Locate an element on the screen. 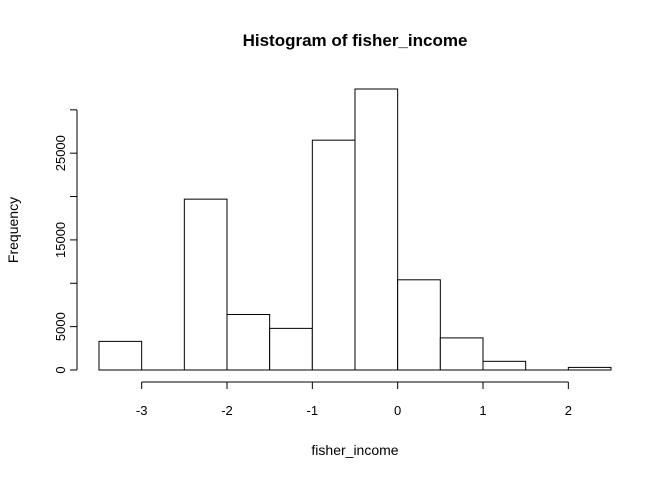 The image size is (672, 480). x-tick-label: -2 is located at coordinates (227, 410).